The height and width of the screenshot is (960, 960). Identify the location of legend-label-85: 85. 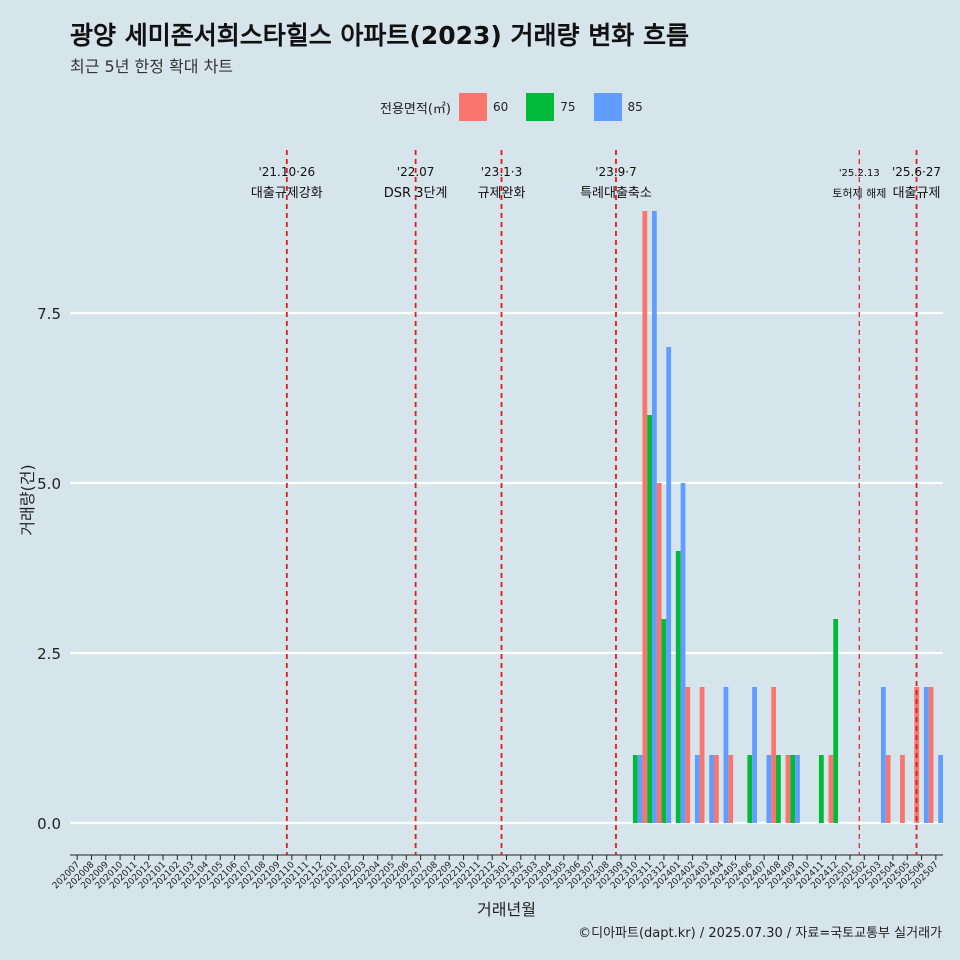
(635, 107).